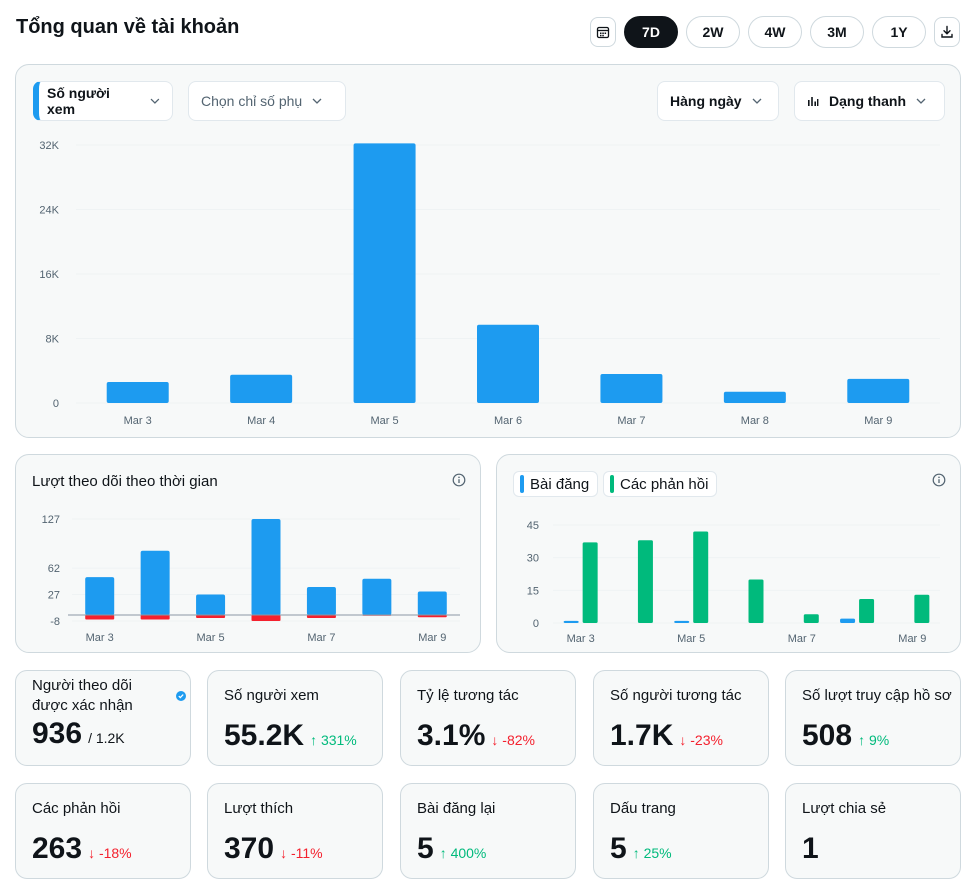 This screenshot has height=881, width=966. I want to click on stat-value: 370, so click(249, 848).